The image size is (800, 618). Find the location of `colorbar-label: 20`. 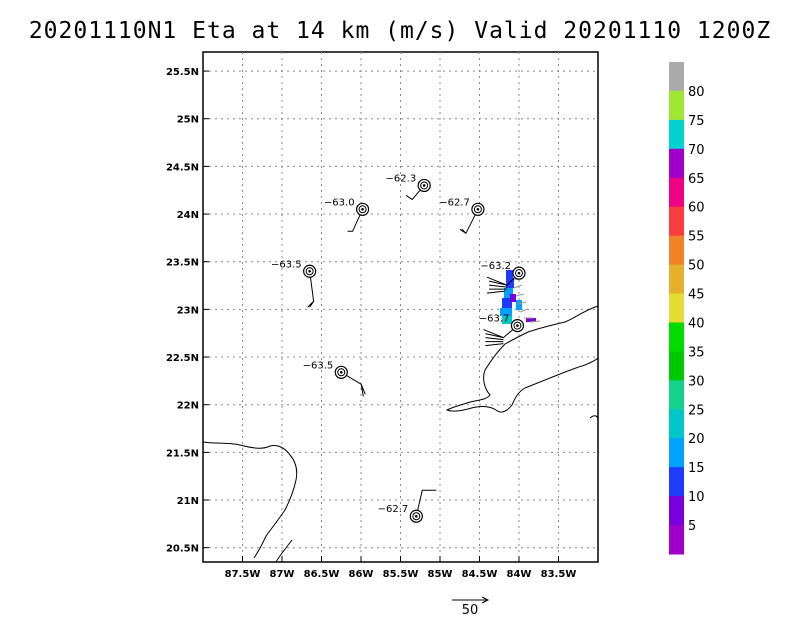

colorbar-label: 20 is located at coordinates (696, 439).